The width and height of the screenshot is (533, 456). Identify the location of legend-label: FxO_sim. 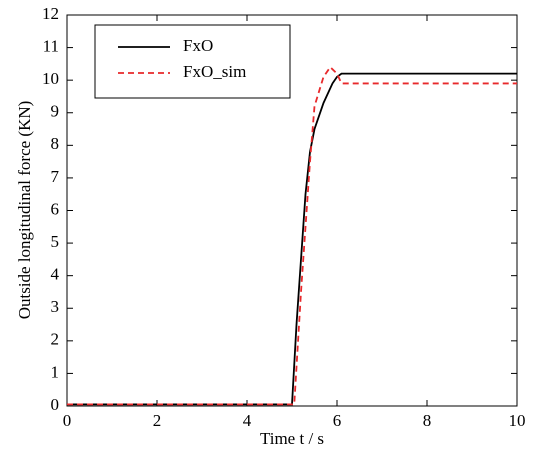
(214, 71).